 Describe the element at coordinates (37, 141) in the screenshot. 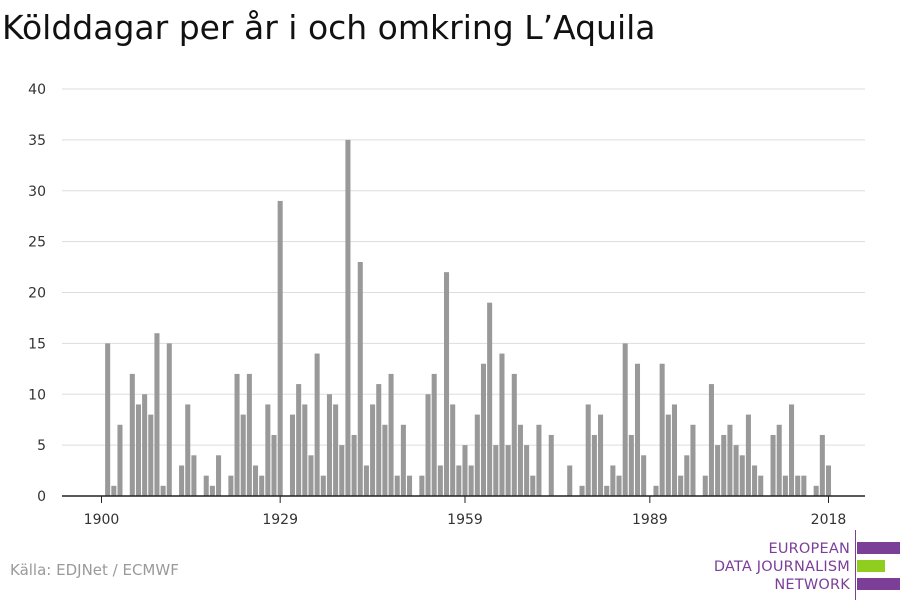

I see `y-tick-label: 35` at that location.